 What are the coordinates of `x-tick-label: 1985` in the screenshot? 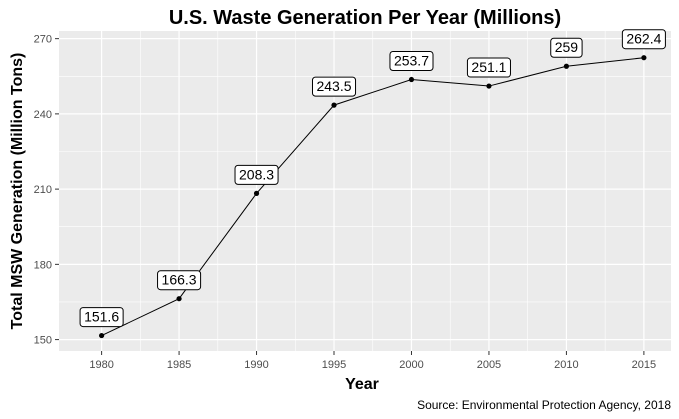 It's located at (179, 365).